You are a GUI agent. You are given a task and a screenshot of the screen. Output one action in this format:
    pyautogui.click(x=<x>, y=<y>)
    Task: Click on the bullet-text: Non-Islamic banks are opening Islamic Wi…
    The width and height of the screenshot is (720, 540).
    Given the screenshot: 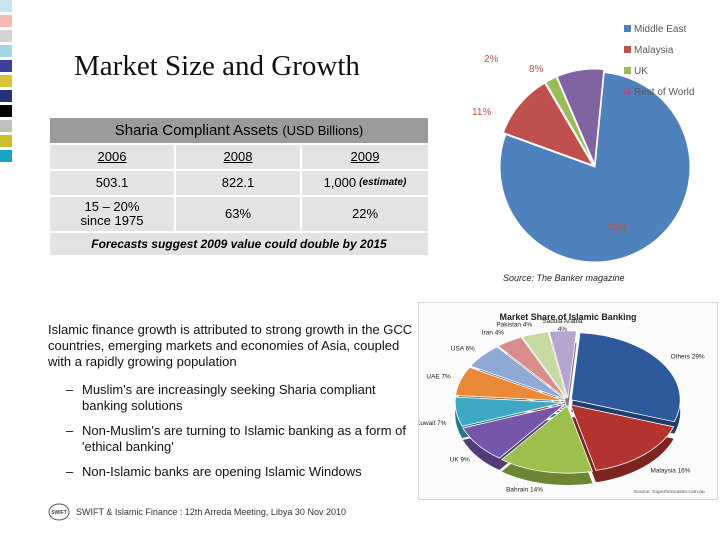 What is the action you would take?
    pyautogui.click(x=222, y=471)
    